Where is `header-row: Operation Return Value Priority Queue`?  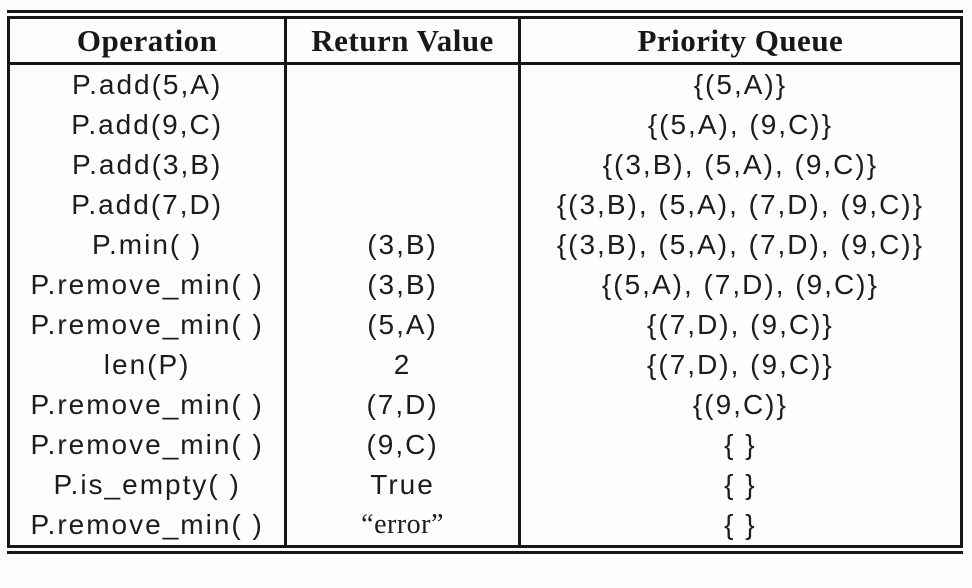 header-row: Operation Return Value Priority Queue is located at coordinates (485, 41).